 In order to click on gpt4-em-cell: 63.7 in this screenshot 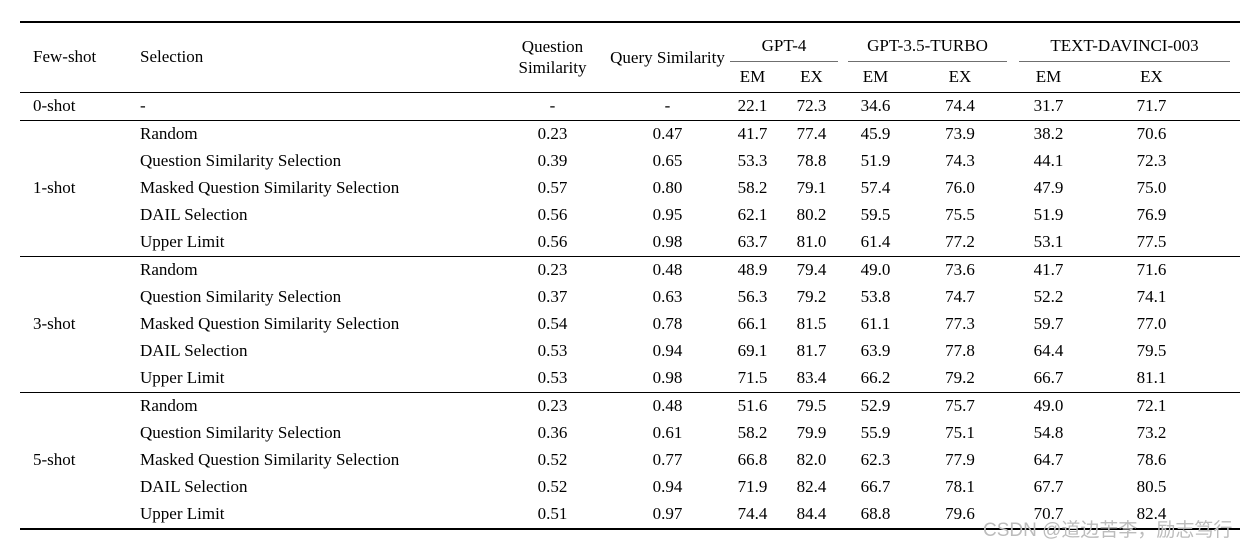, I will do `click(752, 241)`.